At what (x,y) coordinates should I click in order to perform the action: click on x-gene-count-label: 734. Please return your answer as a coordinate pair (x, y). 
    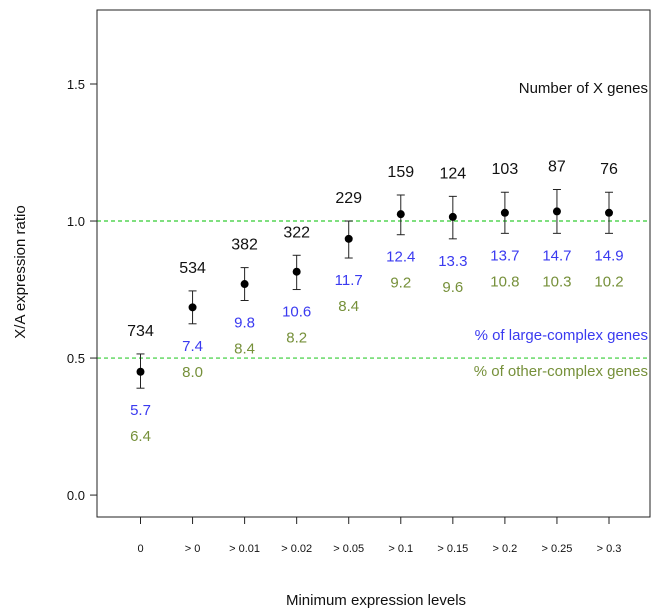
    Looking at the image, I should click on (140, 331).